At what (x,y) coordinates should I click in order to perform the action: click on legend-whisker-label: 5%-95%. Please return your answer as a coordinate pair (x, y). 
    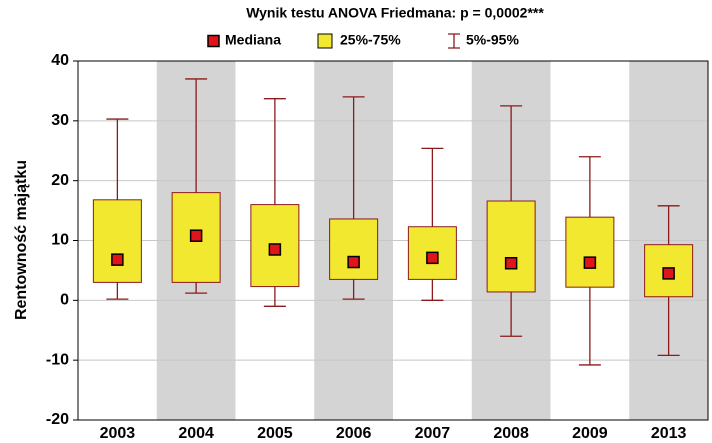
    Looking at the image, I should click on (492, 40).